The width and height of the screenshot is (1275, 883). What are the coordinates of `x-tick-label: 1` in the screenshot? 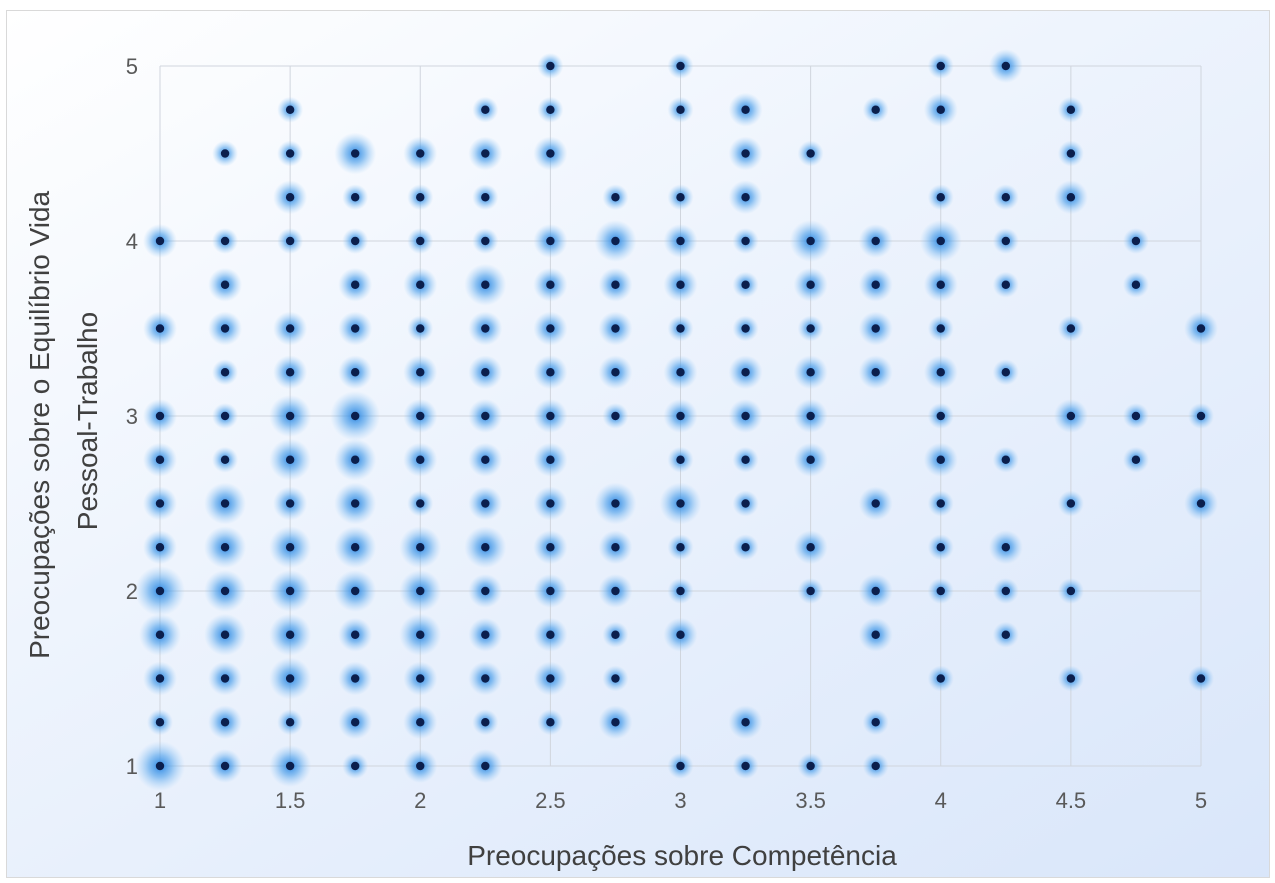 It's located at (160, 800).